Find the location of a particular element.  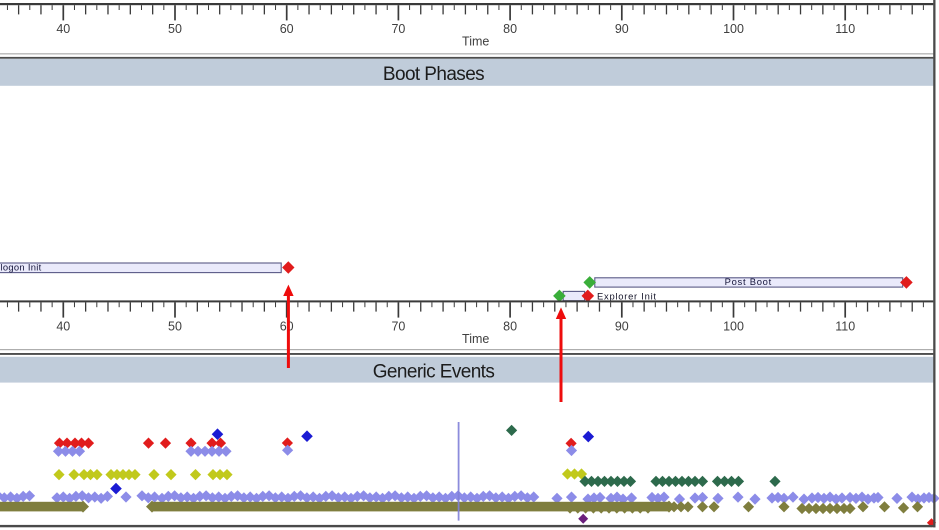

svg-text: Post Boot is located at coordinates (748, 281).